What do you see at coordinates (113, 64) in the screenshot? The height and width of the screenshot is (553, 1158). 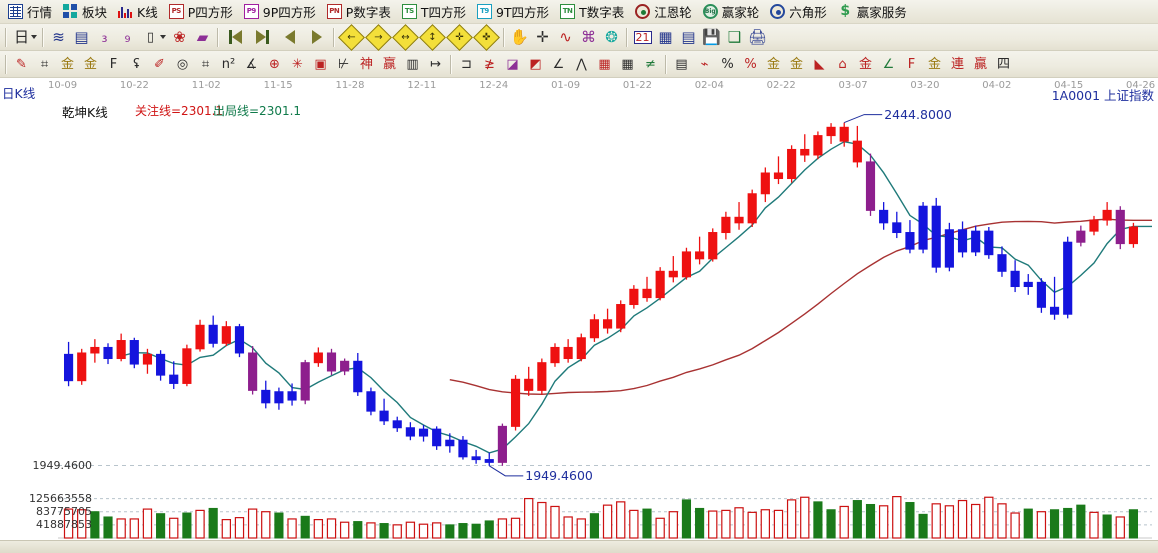 I see `fib-tool: F` at bounding box center [113, 64].